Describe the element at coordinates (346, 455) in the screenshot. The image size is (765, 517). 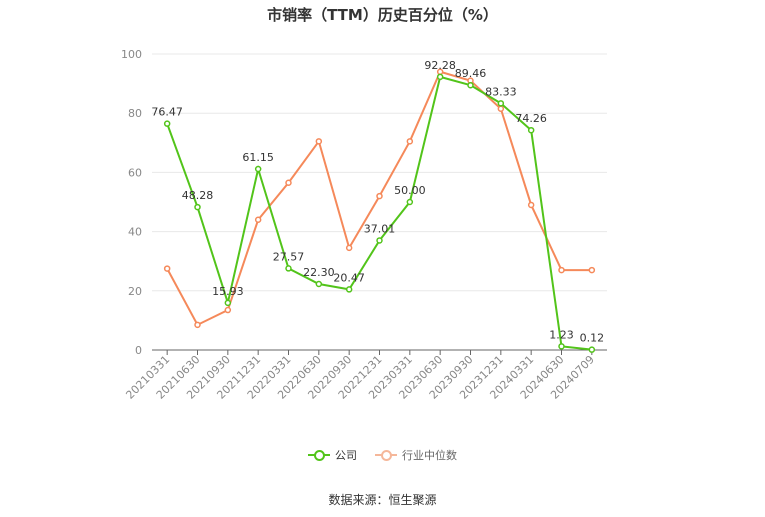
I see `legend-label-company: 公司` at that location.